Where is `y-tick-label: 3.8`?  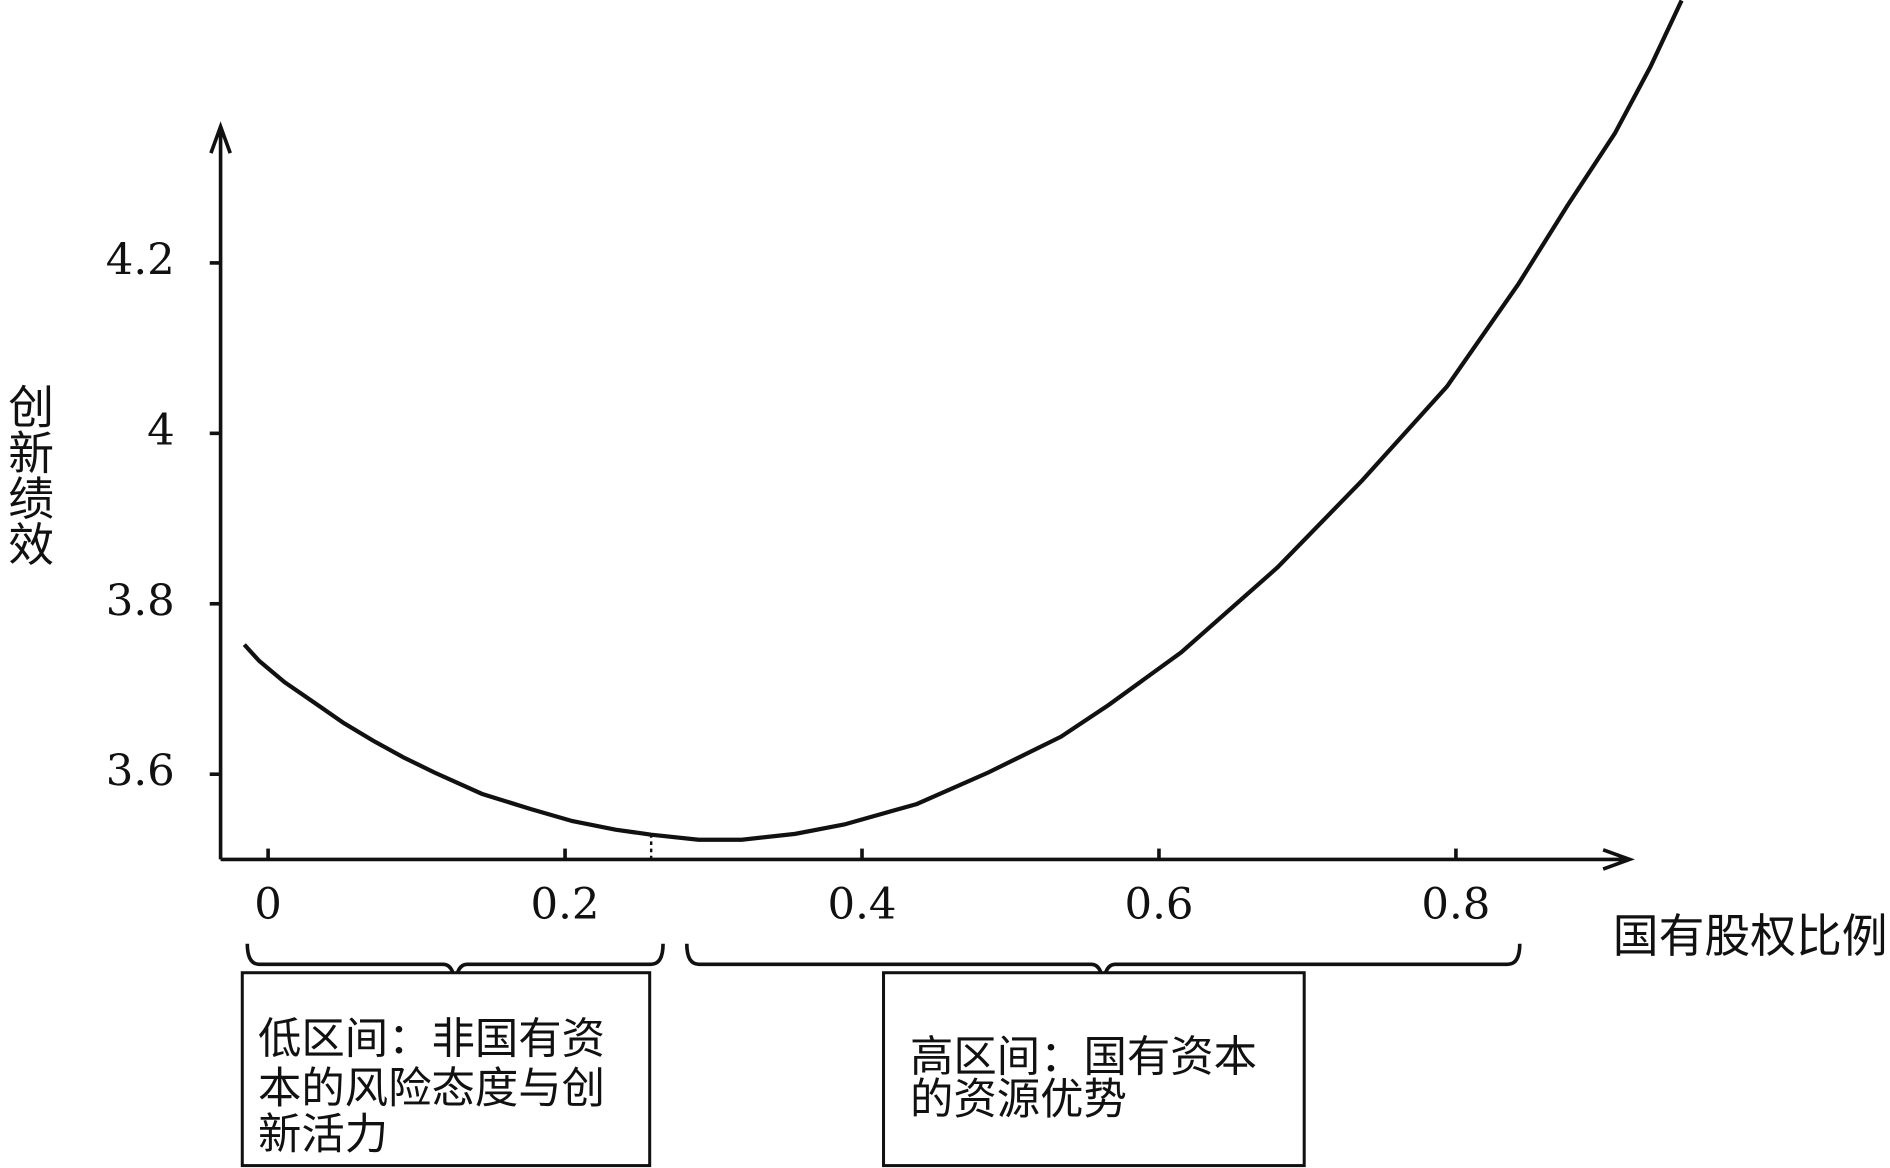 y-tick-label: 3.8 is located at coordinates (140, 601).